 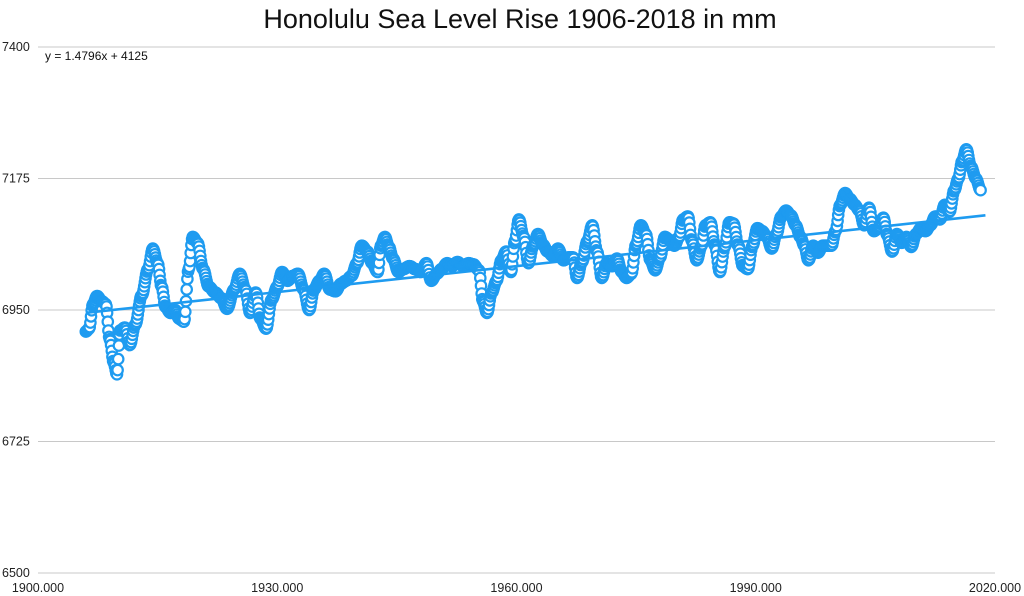 I want to click on x-axis-ticks: 1900.000 1930.000 1960.000 1990.000 2020.000, so click(x=516, y=588).